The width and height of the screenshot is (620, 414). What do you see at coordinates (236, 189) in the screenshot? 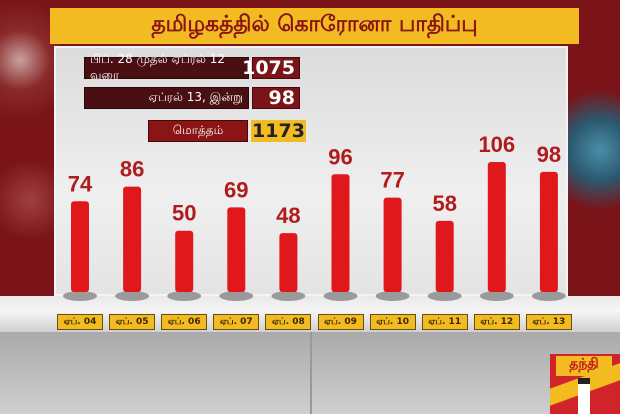
I see `data-label: 69` at bounding box center [236, 189].